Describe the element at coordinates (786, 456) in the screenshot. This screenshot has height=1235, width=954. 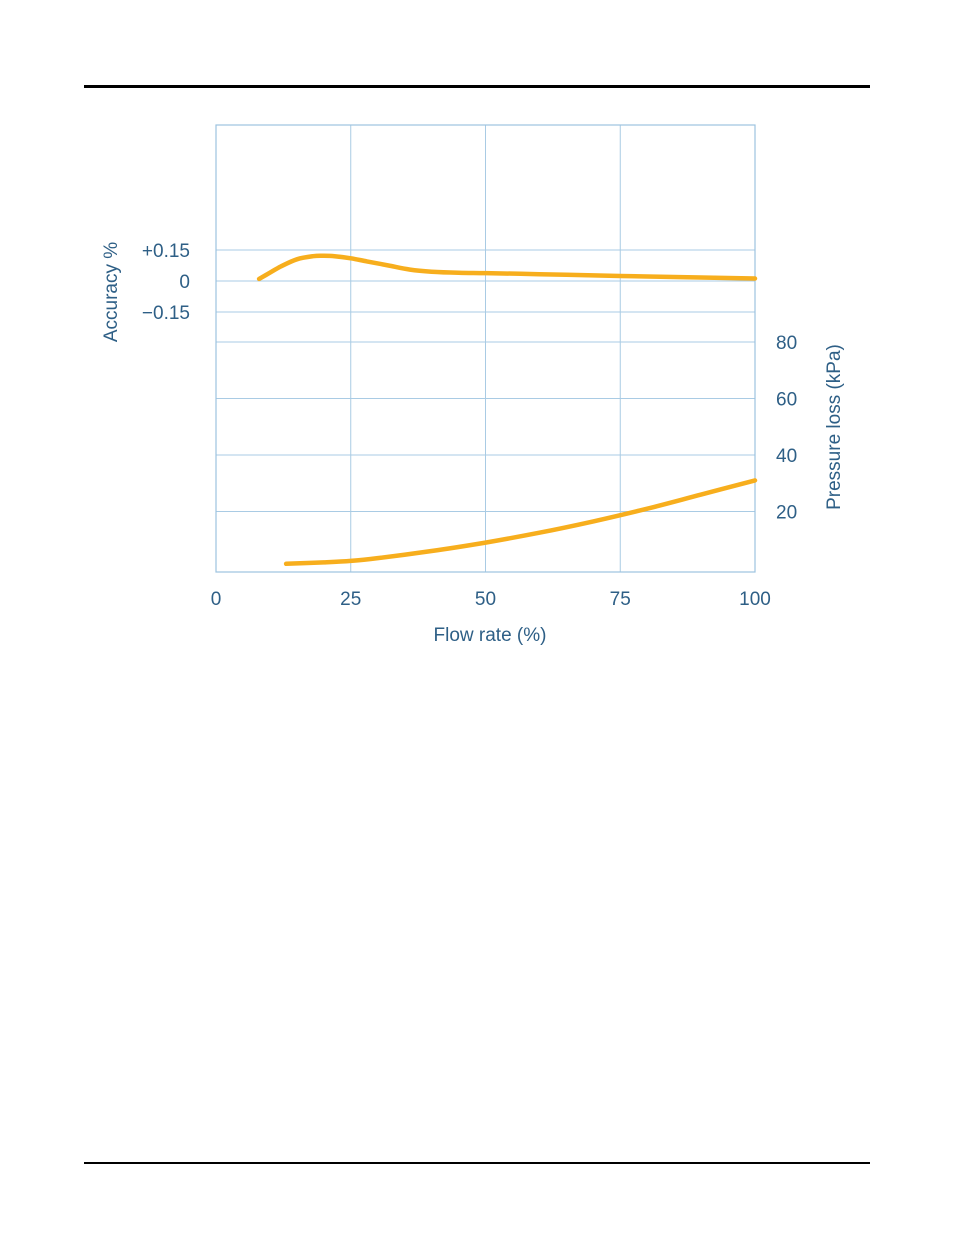
I see `pressure-tick-label: 40` at that location.